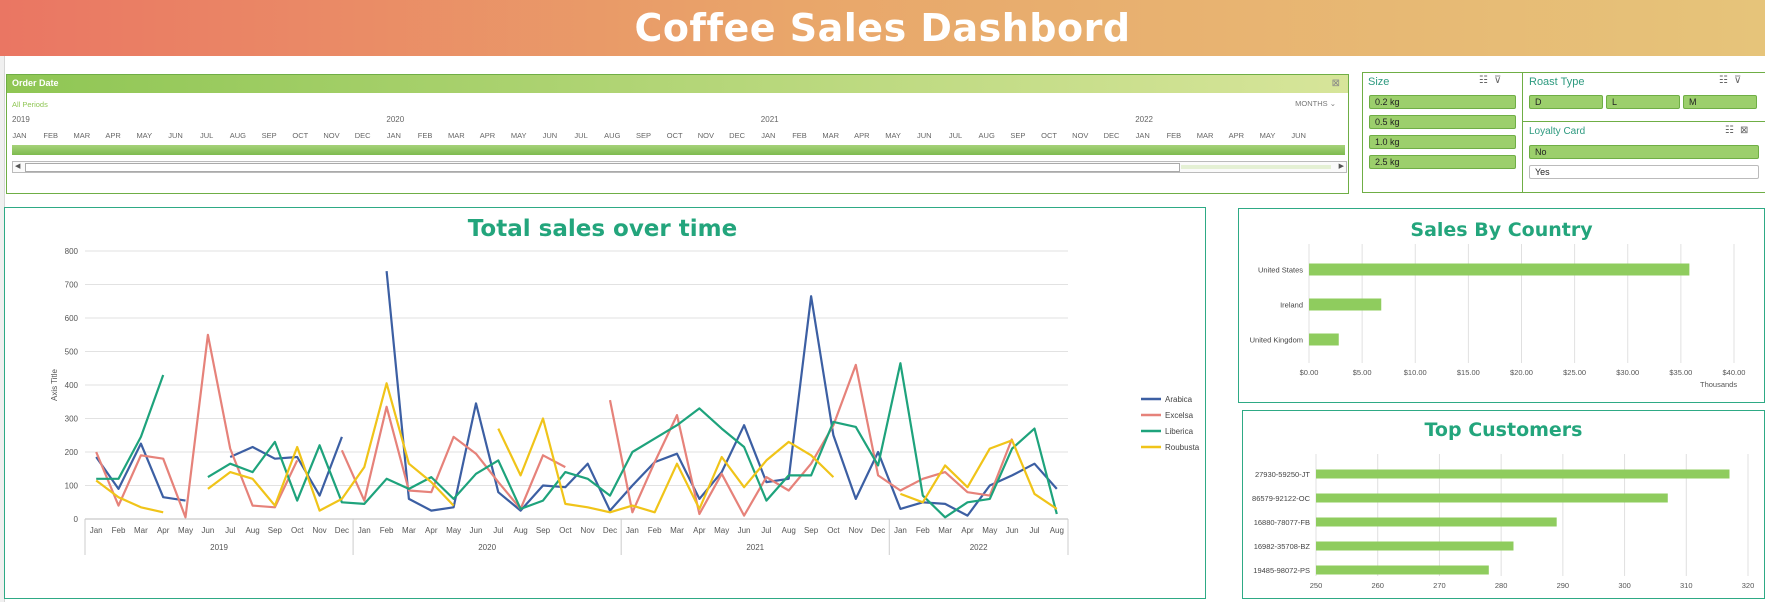  What do you see at coordinates (768, 135) in the screenshot?
I see `timeline-month-24: JAN` at bounding box center [768, 135].